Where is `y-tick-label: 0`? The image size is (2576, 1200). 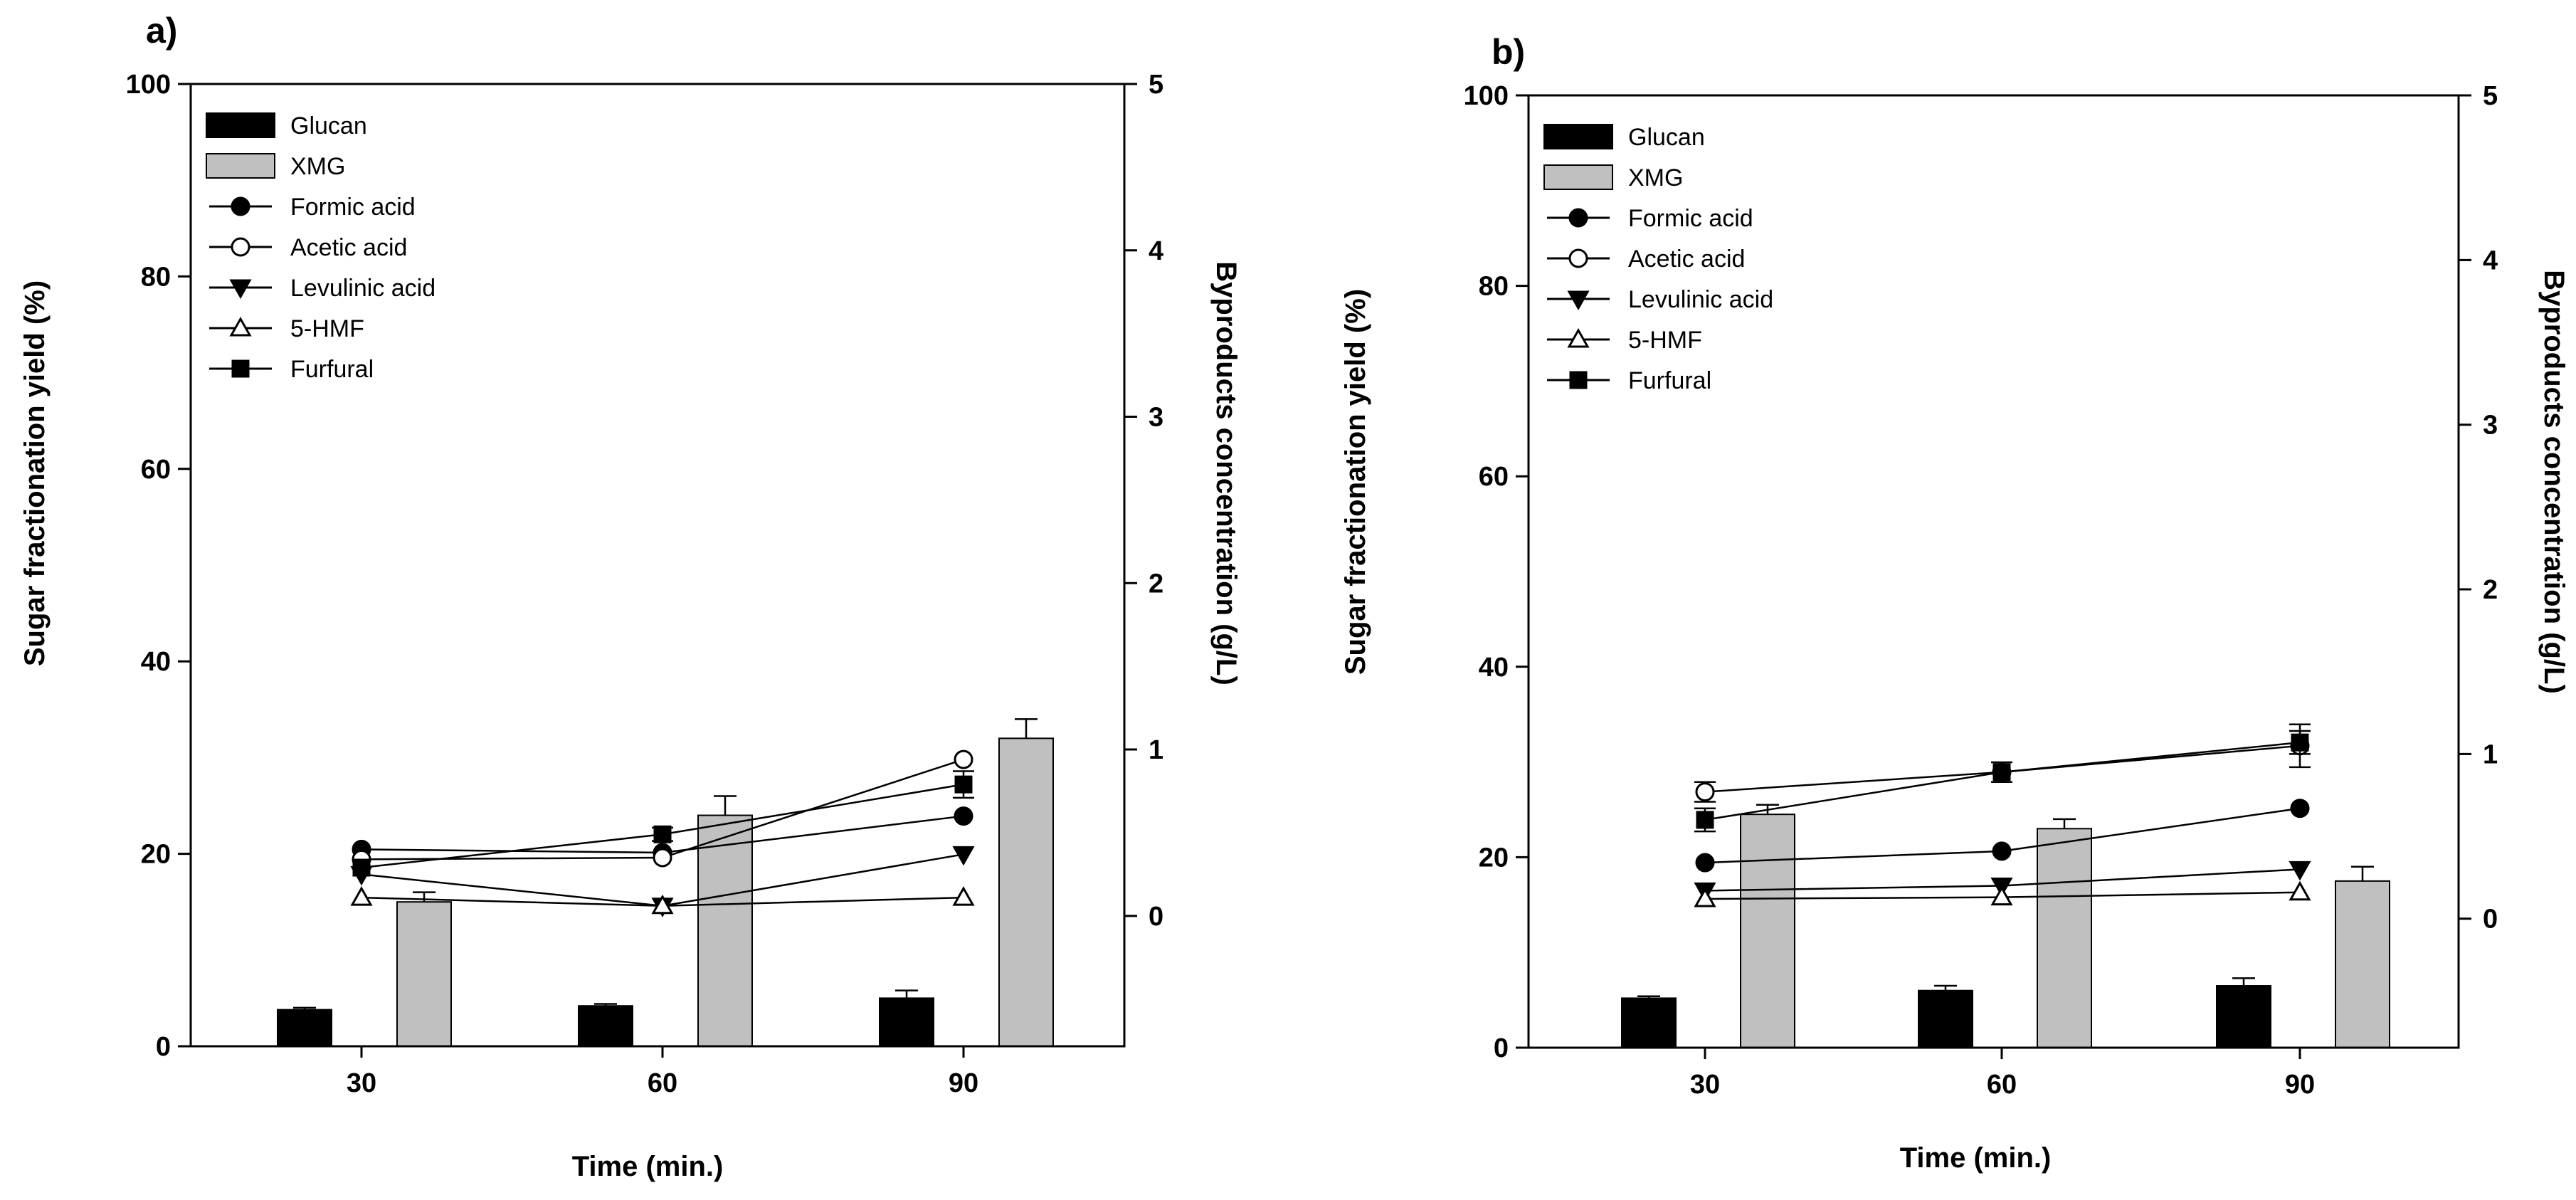
y-tick-label: 0 is located at coordinates (163, 1047).